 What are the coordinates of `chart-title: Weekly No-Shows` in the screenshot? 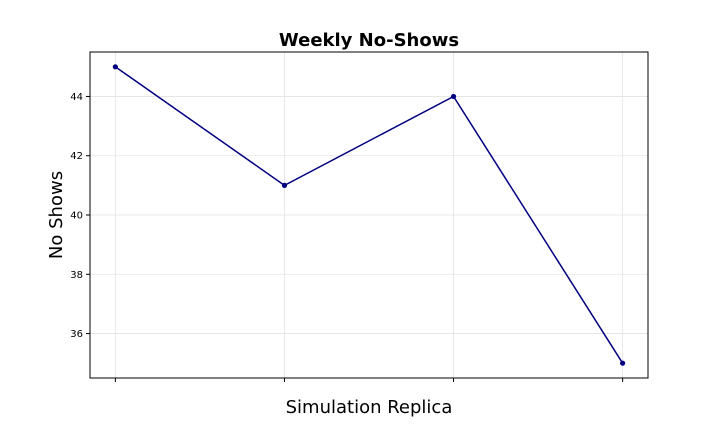 It's located at (369, 40).